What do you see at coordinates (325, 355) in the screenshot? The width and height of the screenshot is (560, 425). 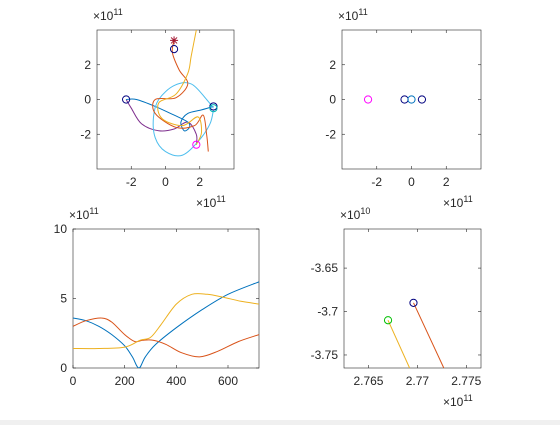 I see `y-tick-label: -3.75` at bounding box center [325, 355].